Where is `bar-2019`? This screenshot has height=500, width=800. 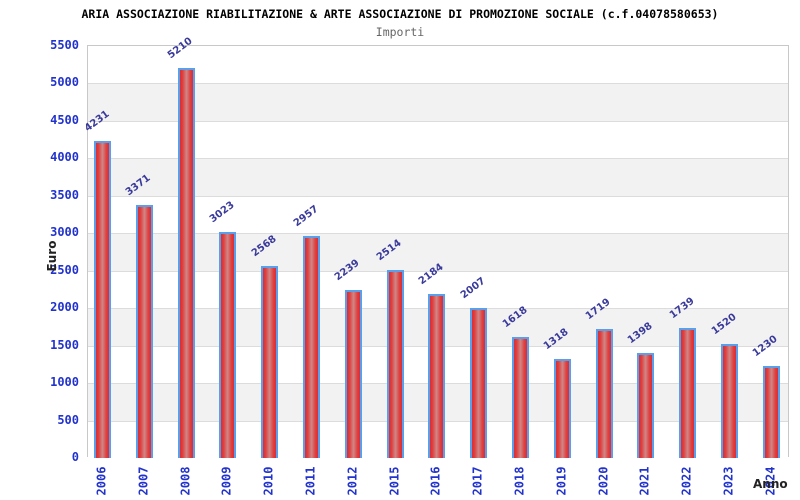 bar-2019 is located at coordinates (562, 408).